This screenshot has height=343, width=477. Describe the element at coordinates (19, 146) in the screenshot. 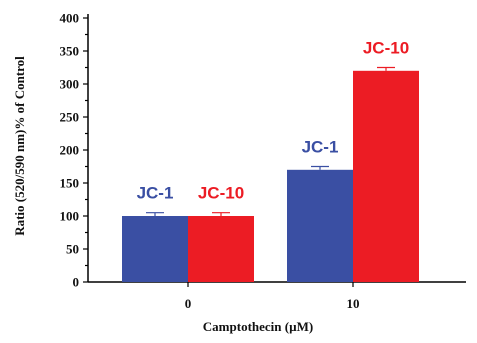

I see `y-axis-title: Ratio (520/590 nm)% of Control` at that location.